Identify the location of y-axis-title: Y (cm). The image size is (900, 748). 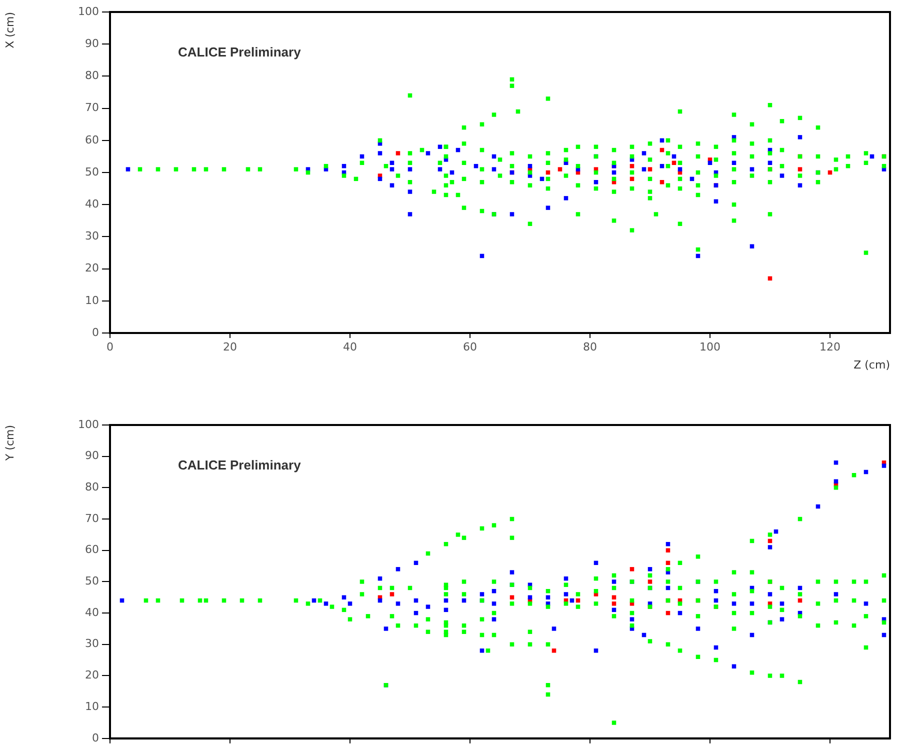
(9, 443).